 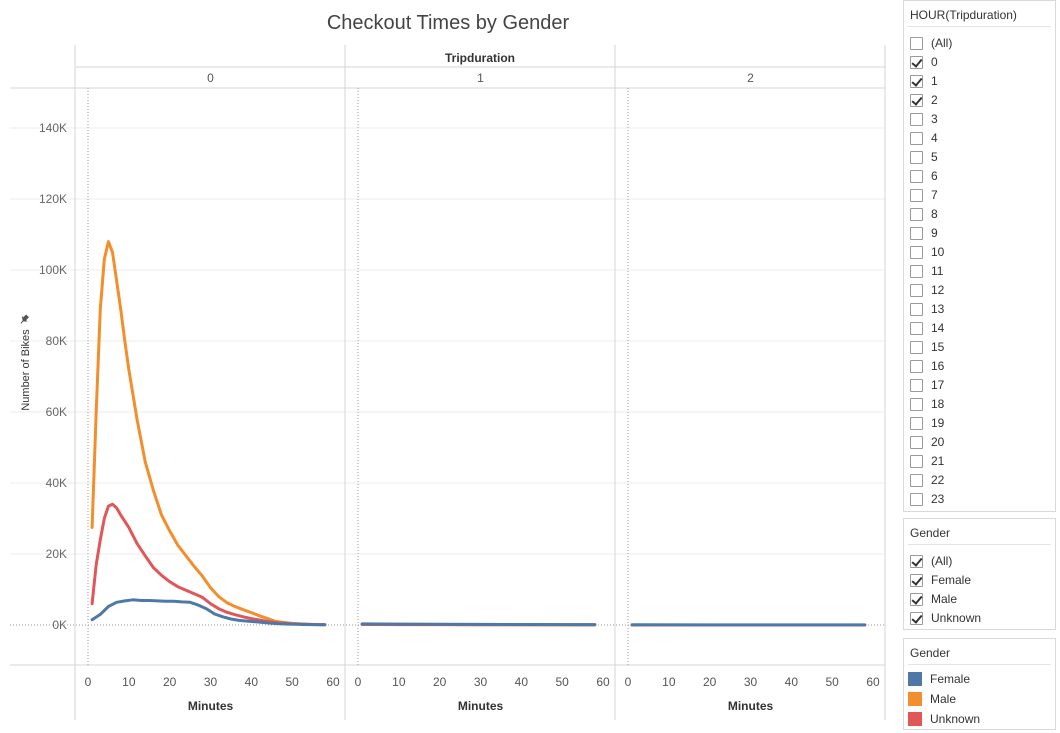 I want to click on hour-filter-option-label: 10, so click(x=938, y=252).